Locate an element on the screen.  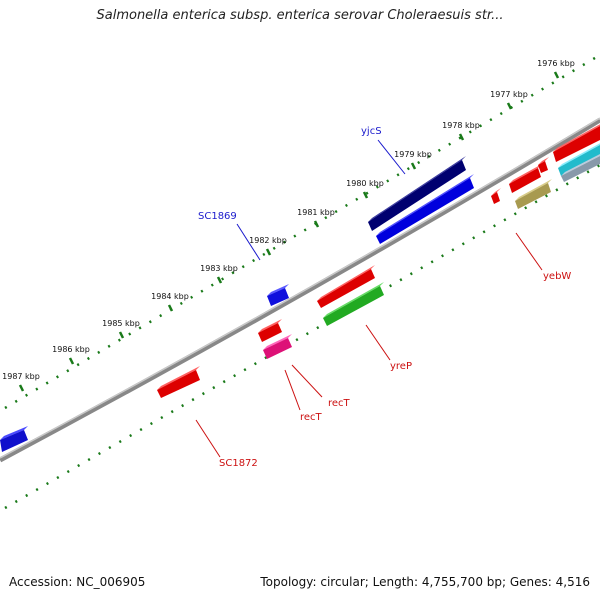
gene-label: yreP is located at coordinates (401, 366).